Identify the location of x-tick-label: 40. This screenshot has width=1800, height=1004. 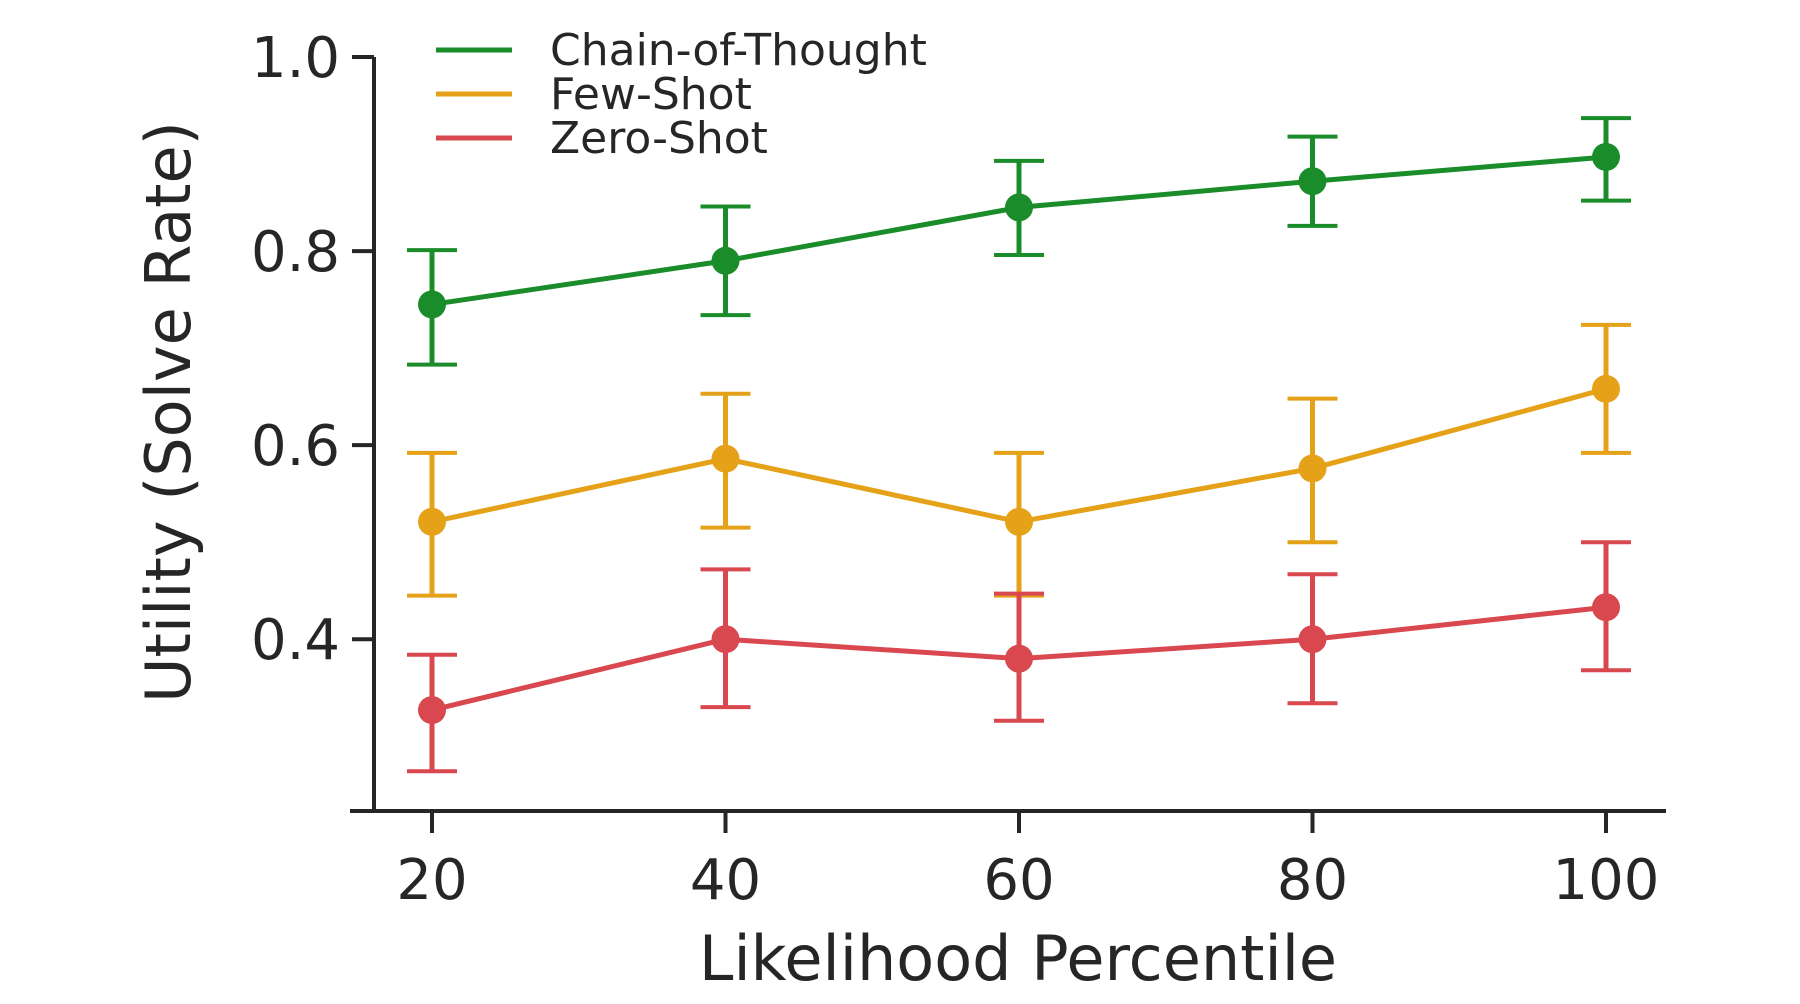
(725, 880).